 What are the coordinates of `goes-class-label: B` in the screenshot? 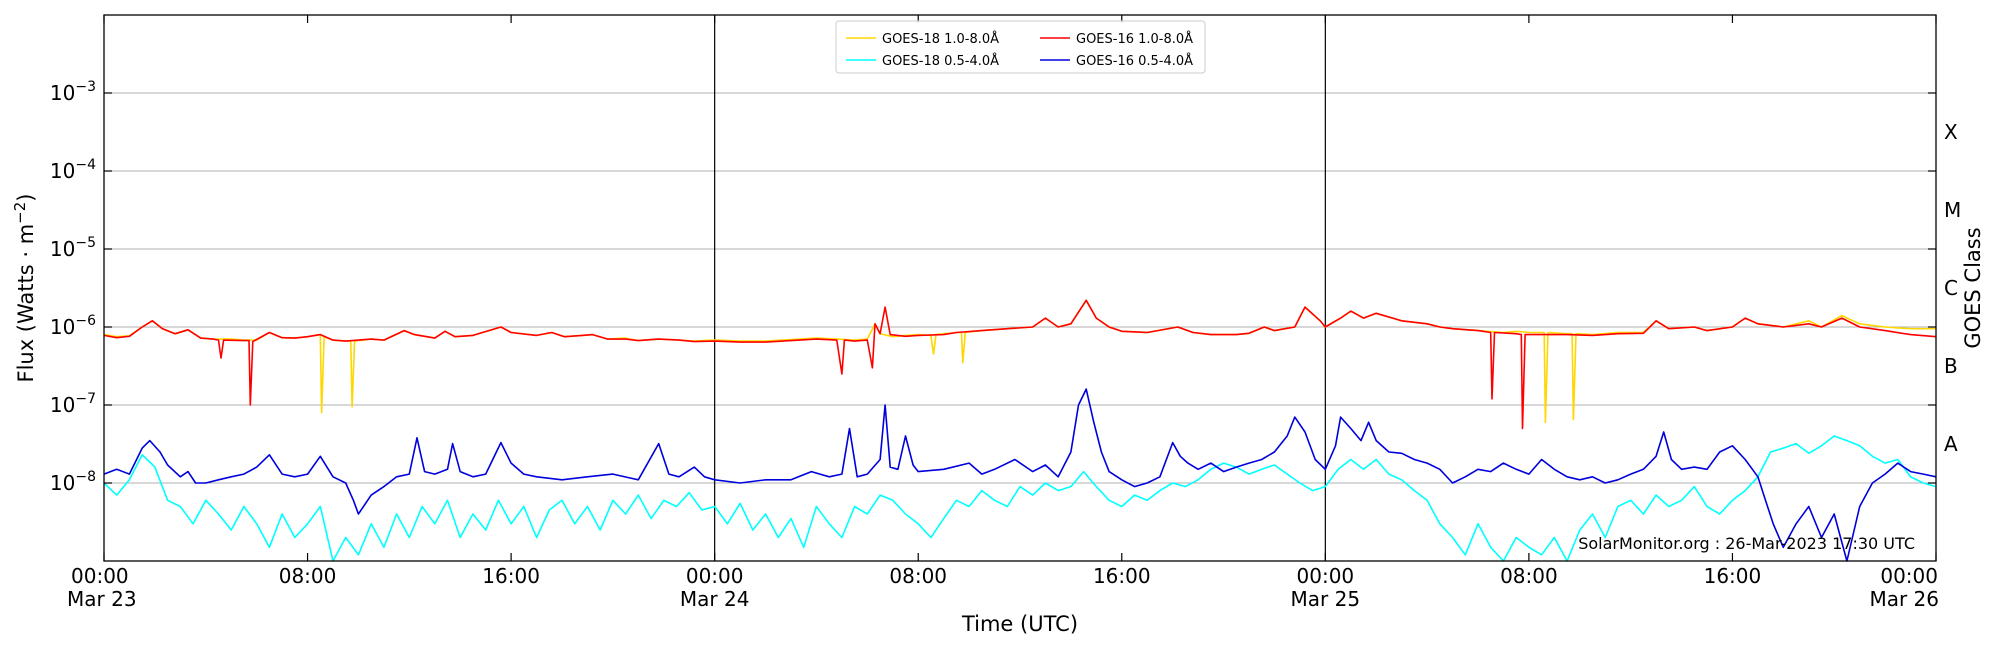 It's located at (1951, 366).